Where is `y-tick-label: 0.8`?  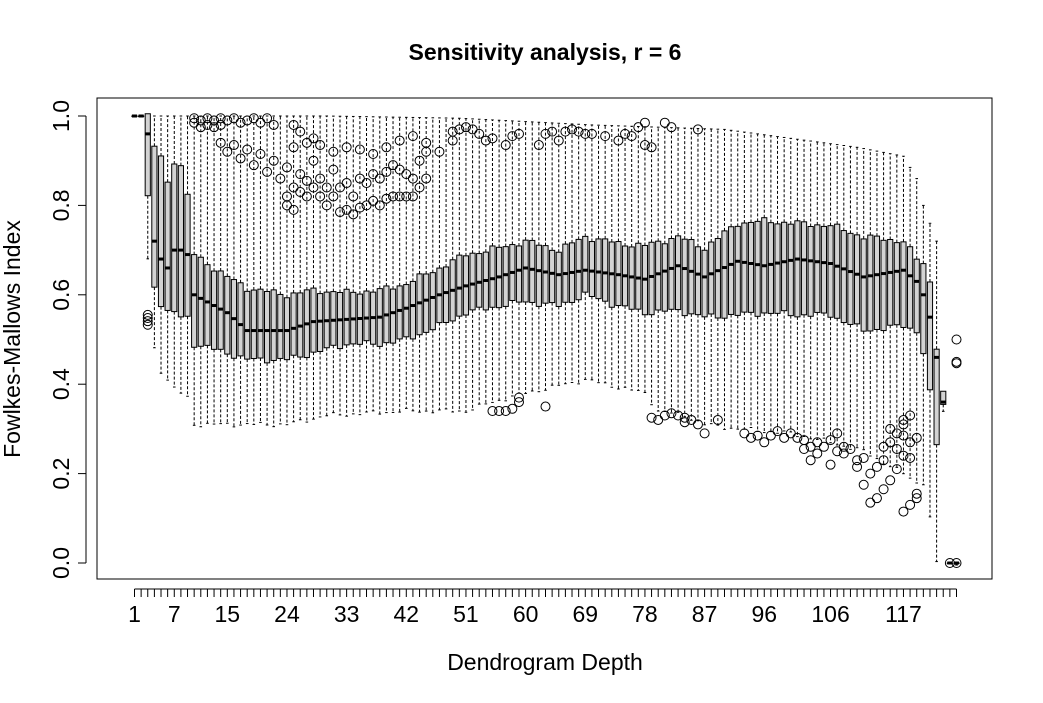
y-tick-label: 0.8 is located at coordinates (61, 205).